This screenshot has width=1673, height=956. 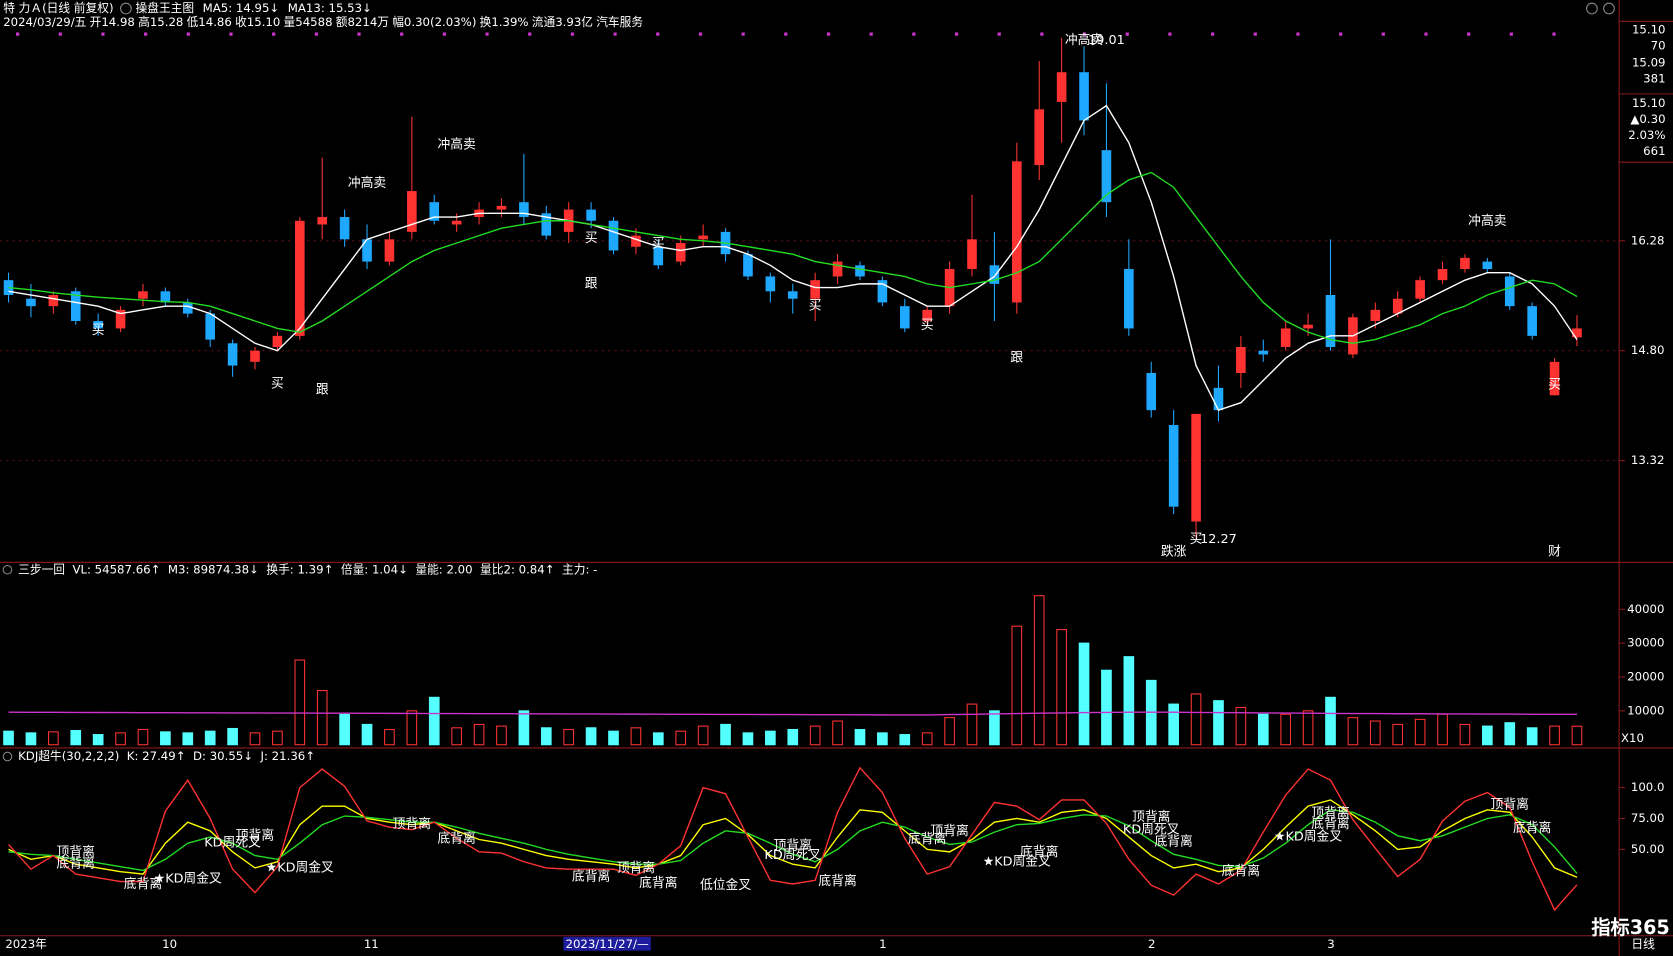 I want to click on annotation: 财, so click(x=1554, y=551).